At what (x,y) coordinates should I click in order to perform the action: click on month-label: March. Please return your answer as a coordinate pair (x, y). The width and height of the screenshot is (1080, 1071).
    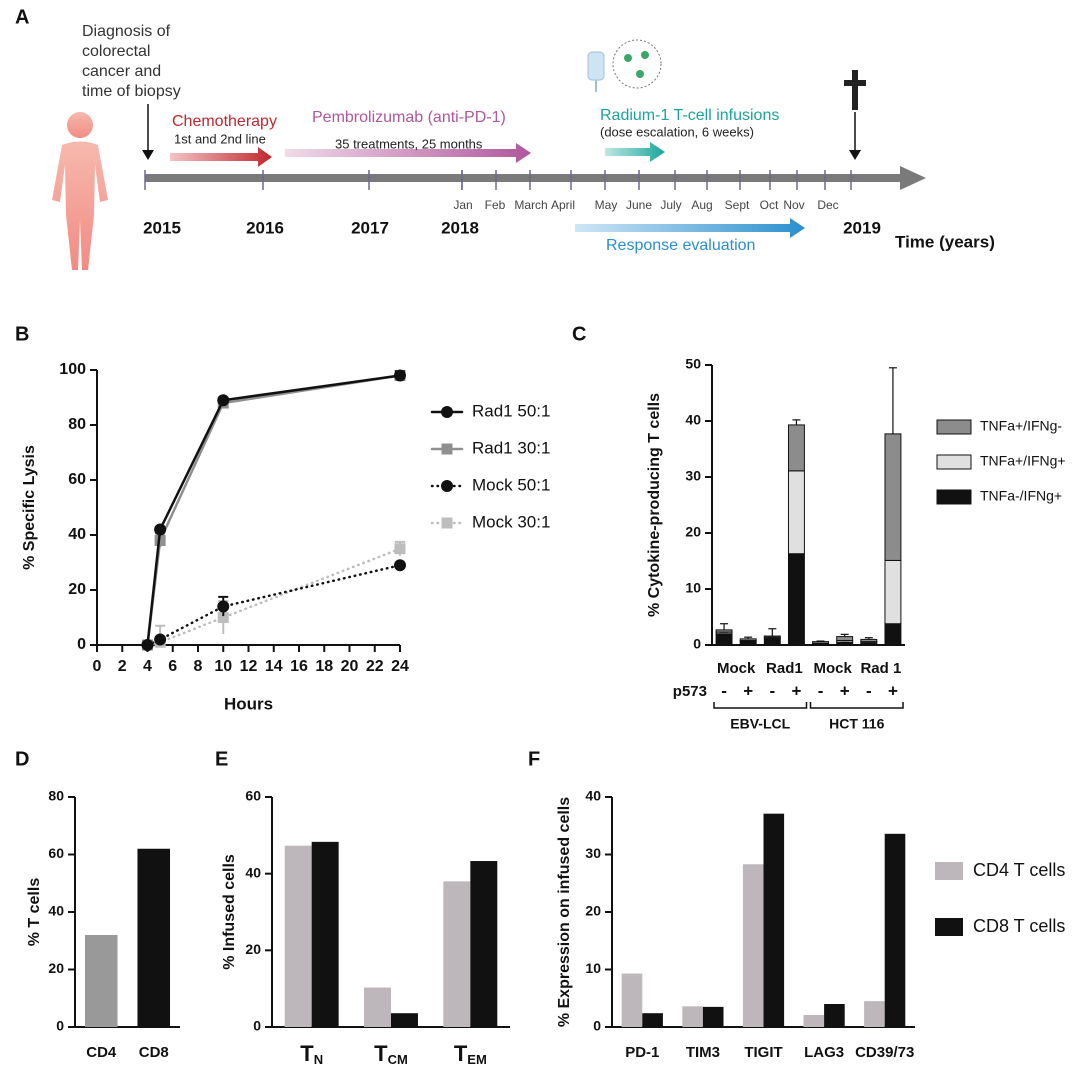
    Looking at the image, I should click on (530, 205).